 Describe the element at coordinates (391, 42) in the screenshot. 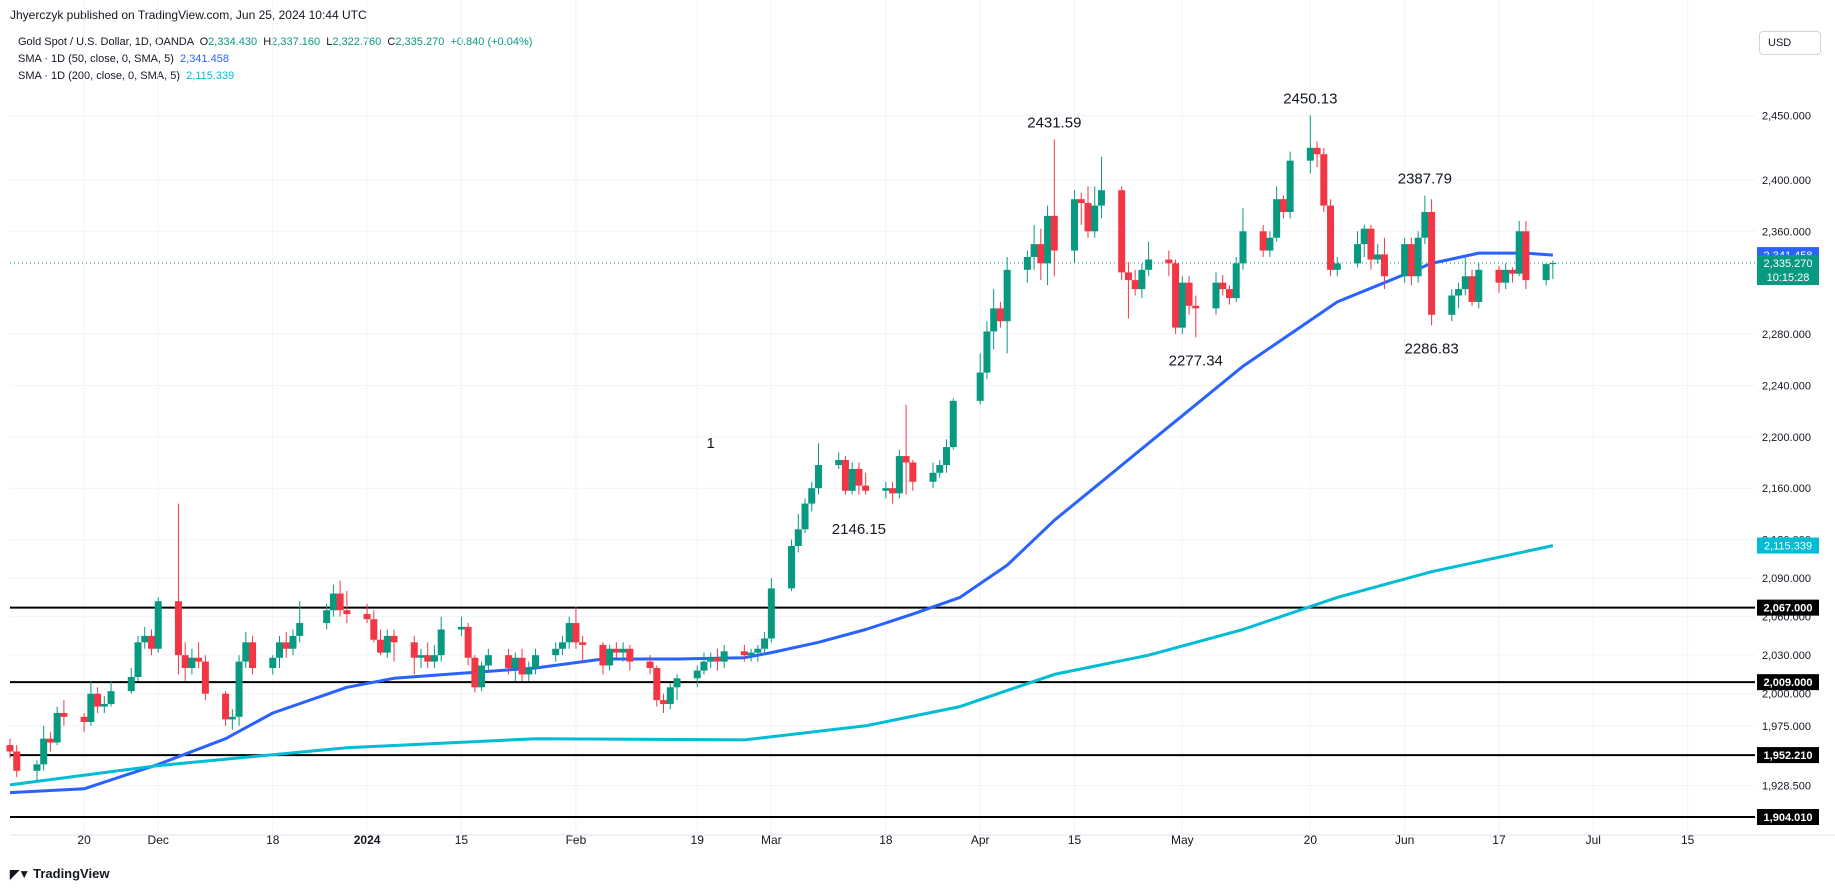

I see `close-label: C` at that location.